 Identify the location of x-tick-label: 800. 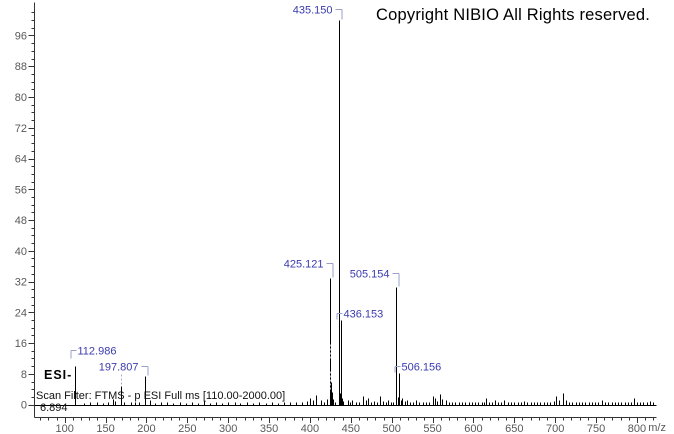
(637, 428).